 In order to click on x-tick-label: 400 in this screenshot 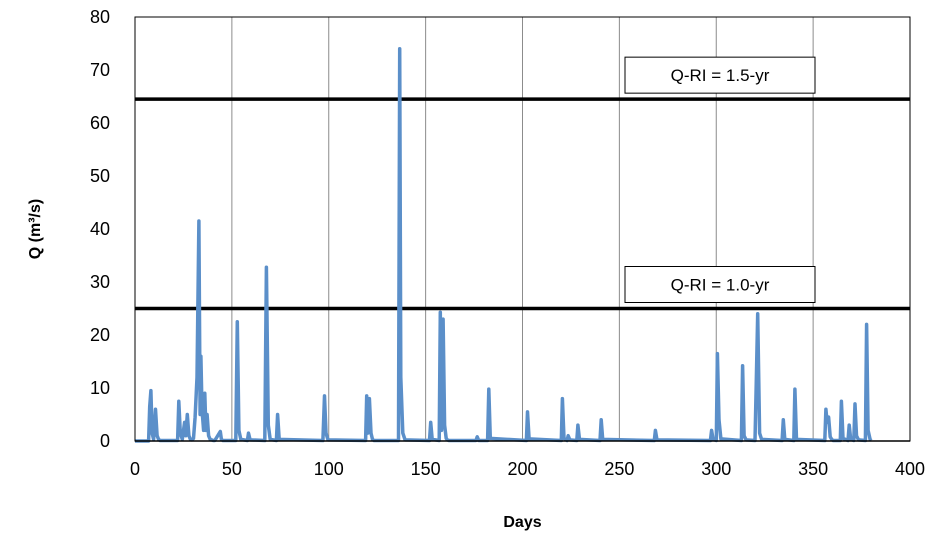, I will do `click(910, 469)`.